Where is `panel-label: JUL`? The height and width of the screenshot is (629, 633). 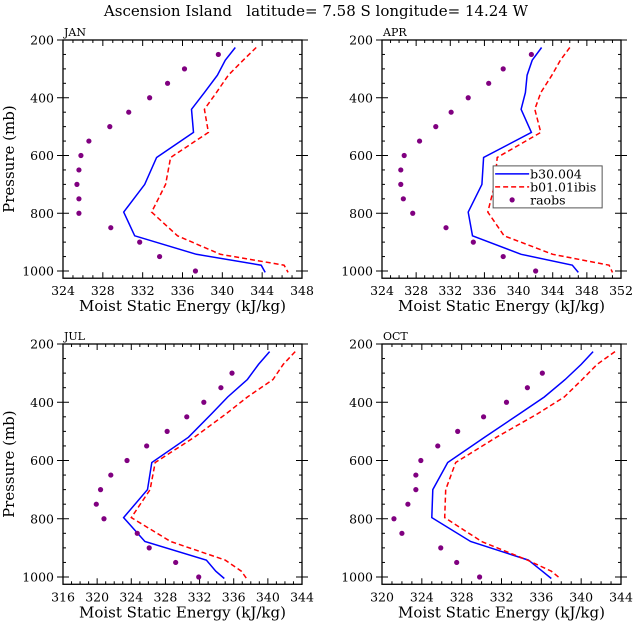 panel-label: JUL is located at coordinates (74, 336).